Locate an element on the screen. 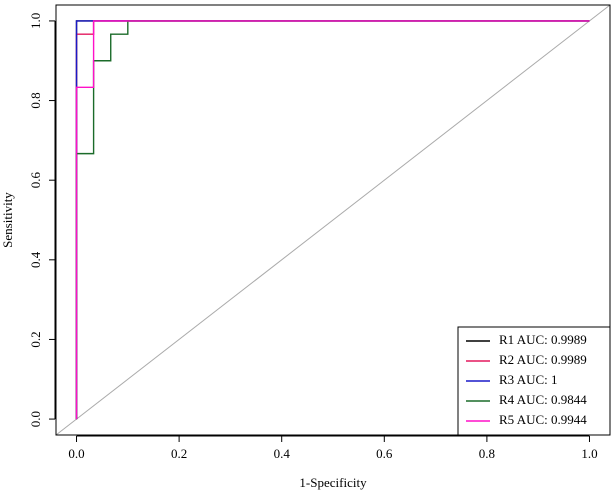 This screenshot has width=614, height=492. legend-label-r3: R3 AUC: 1 is located at coordinates (528, 379).